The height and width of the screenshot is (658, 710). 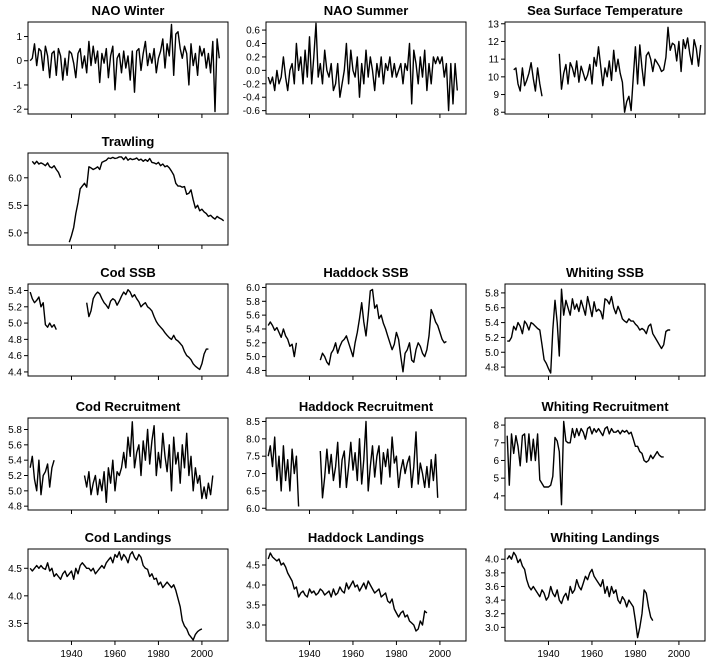 What do you see at coordinates (253, 31) in the screenshot?
I see `y-tick-label: 0.6` at bounding box center [253, 31].